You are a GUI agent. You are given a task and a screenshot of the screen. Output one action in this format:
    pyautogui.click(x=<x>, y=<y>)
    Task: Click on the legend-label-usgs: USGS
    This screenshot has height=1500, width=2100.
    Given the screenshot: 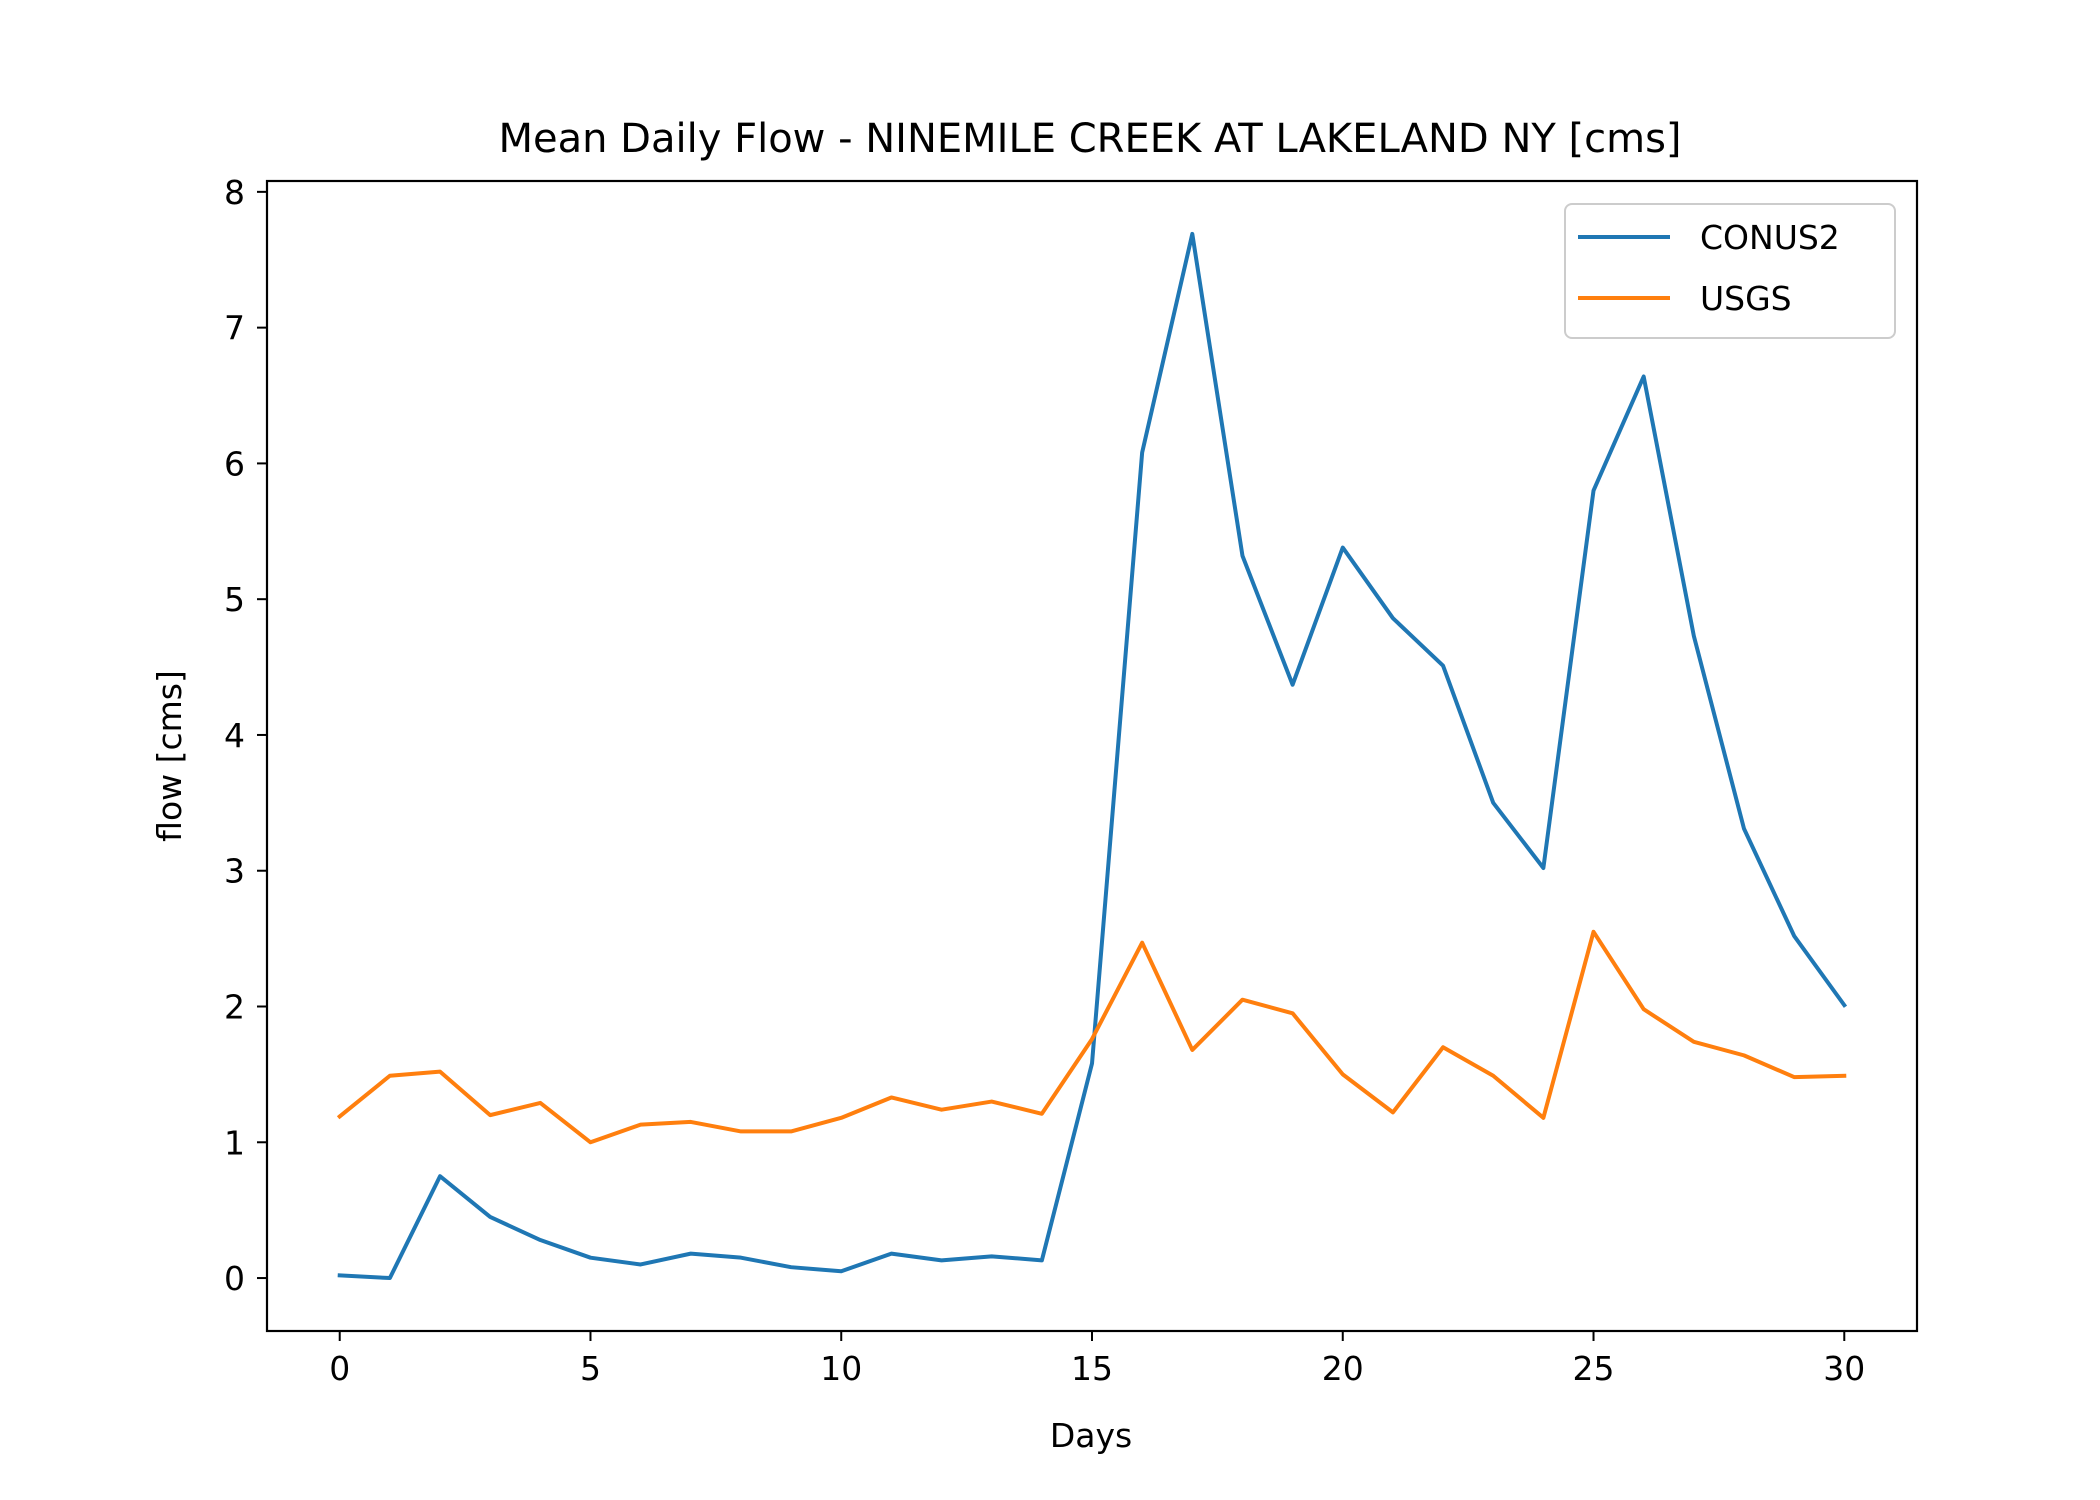 What is the action you would take?
    pyautogui.click(x=1746, y=298)
    